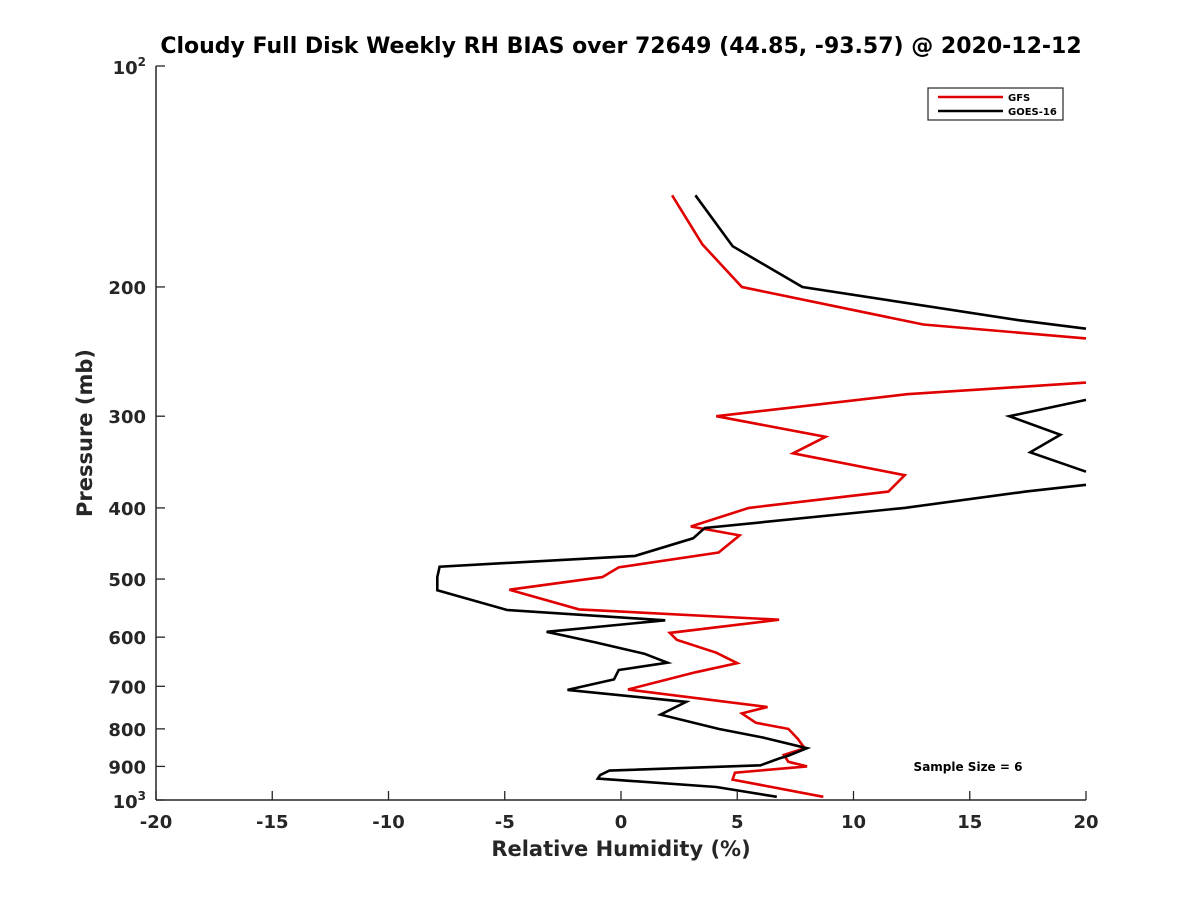 The image size is (1200, 900). Describe the element at coordinates (505, 822) in the screenshot. I see `x-tick-label: -5` at that location.